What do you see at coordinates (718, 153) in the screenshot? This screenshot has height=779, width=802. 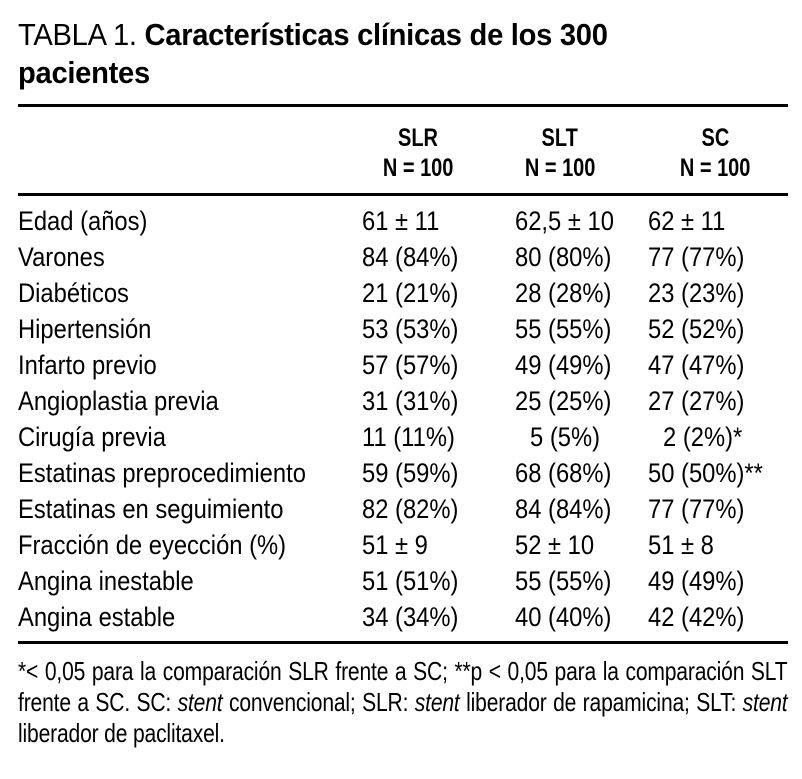 I see `header-col-sc: SC N = 100` at bounding box center [718, 153].